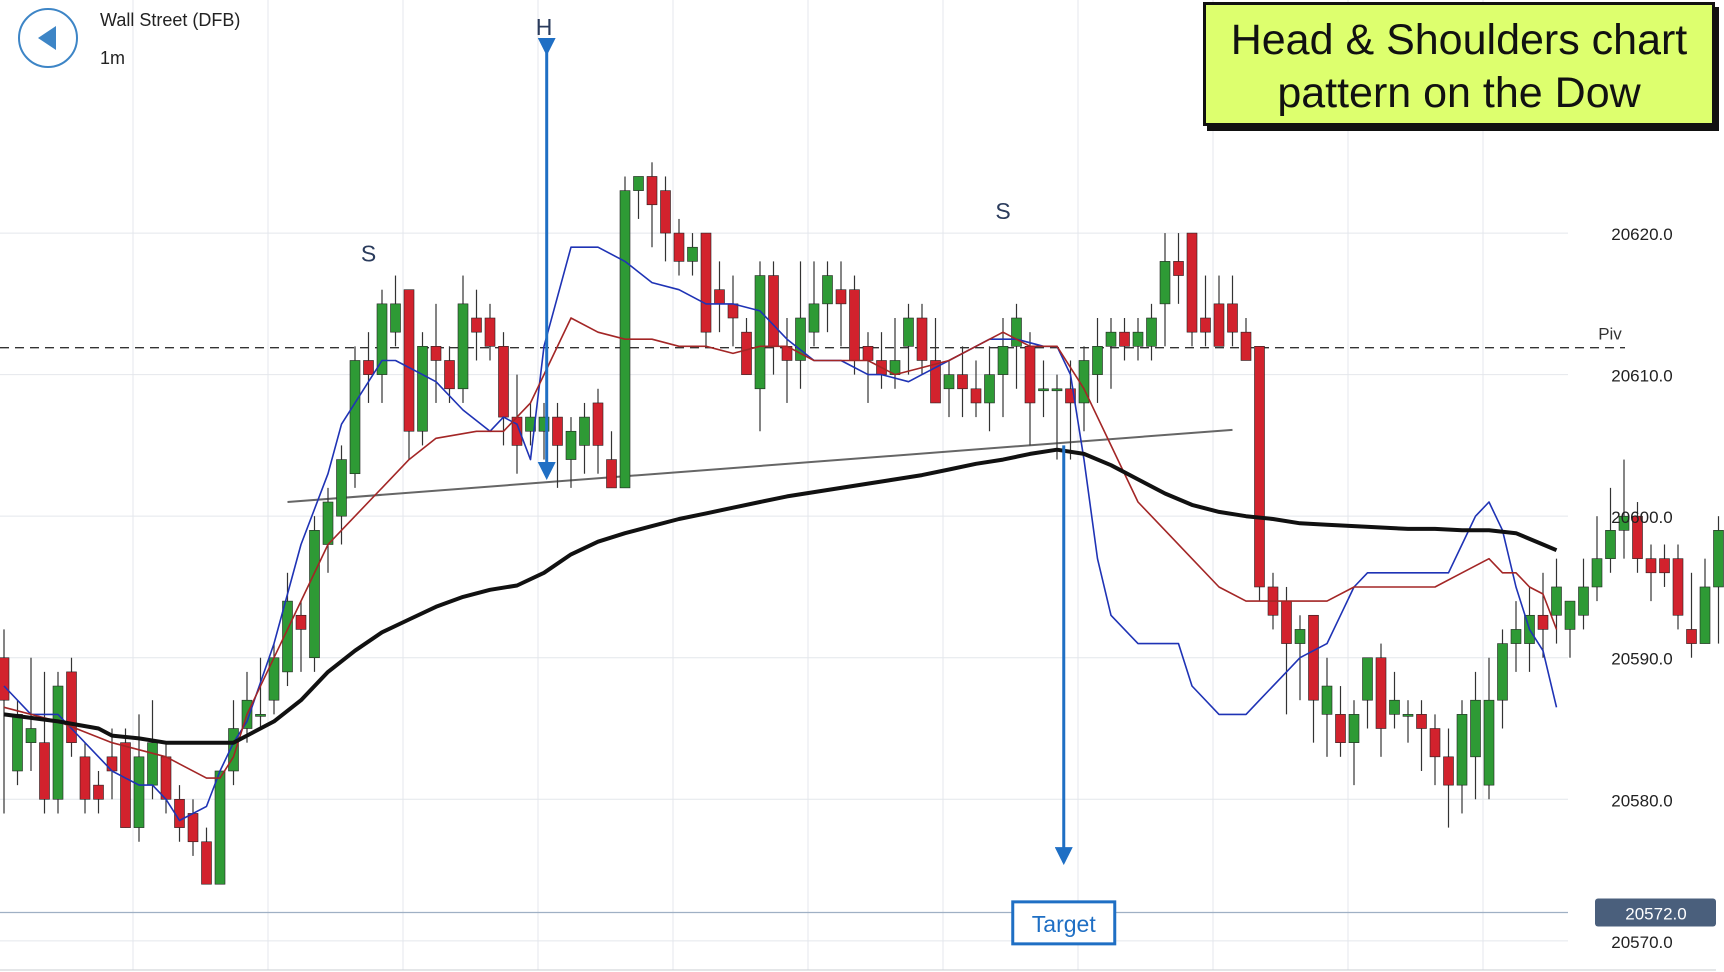 Image resolution: width=1724 pixels, height=972 pixels. I want to click on back-button, so click(48, 38).